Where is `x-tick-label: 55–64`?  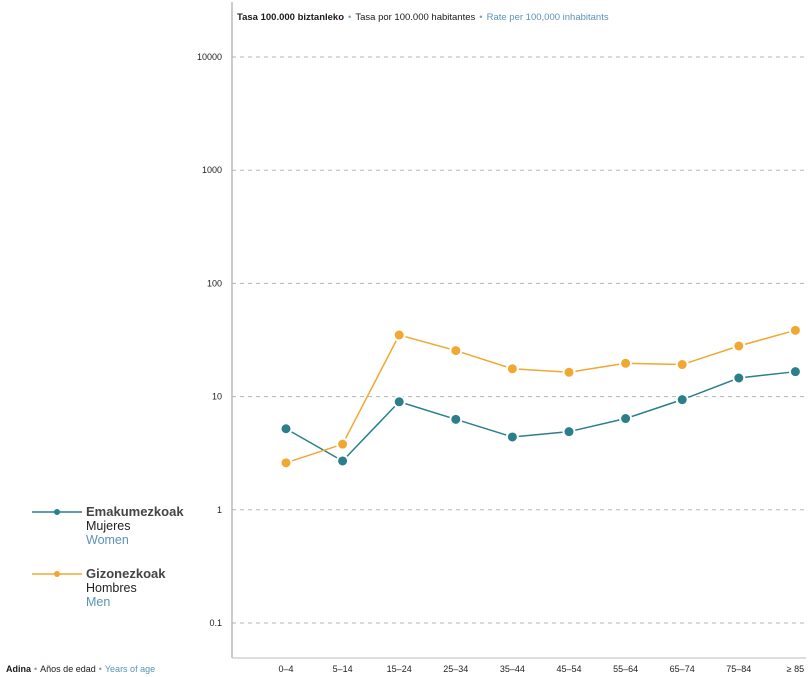 x-tick-label: 55–64 is located at coordinates (625, 669).